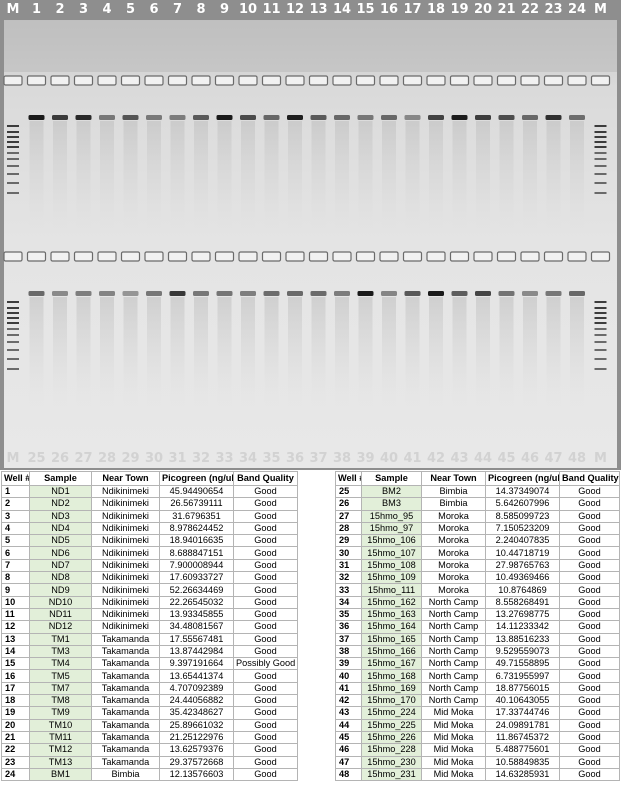 The height and width of the screenshot is (798, 621). Describe the element at coordinates (522, 614) in the screenshot. I see `picogreen-cell: 13.27698775` at that location.